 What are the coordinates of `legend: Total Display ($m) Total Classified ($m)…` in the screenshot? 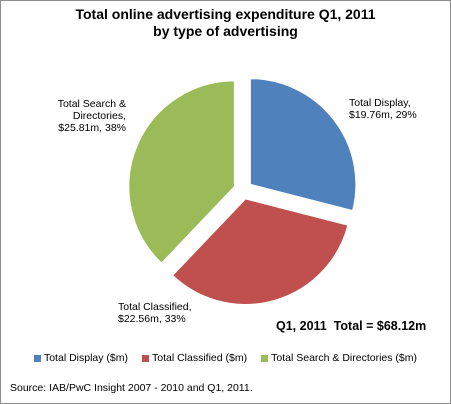 It's located at (225, 358).